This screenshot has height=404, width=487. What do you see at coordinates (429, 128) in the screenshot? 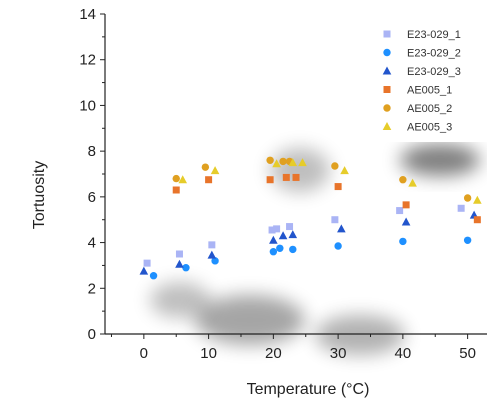
I see `legend-label: AE005_3` at bounding box center [429, 128].